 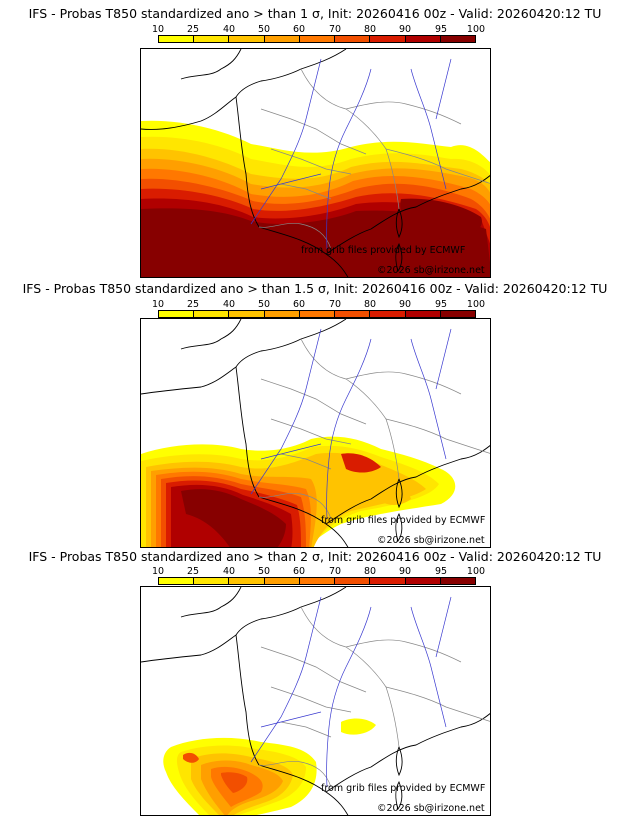 What do you see at coordinates (441, 218) in the screenshot?
I see `prob-band-95-east` at bounding box center [441, 218].